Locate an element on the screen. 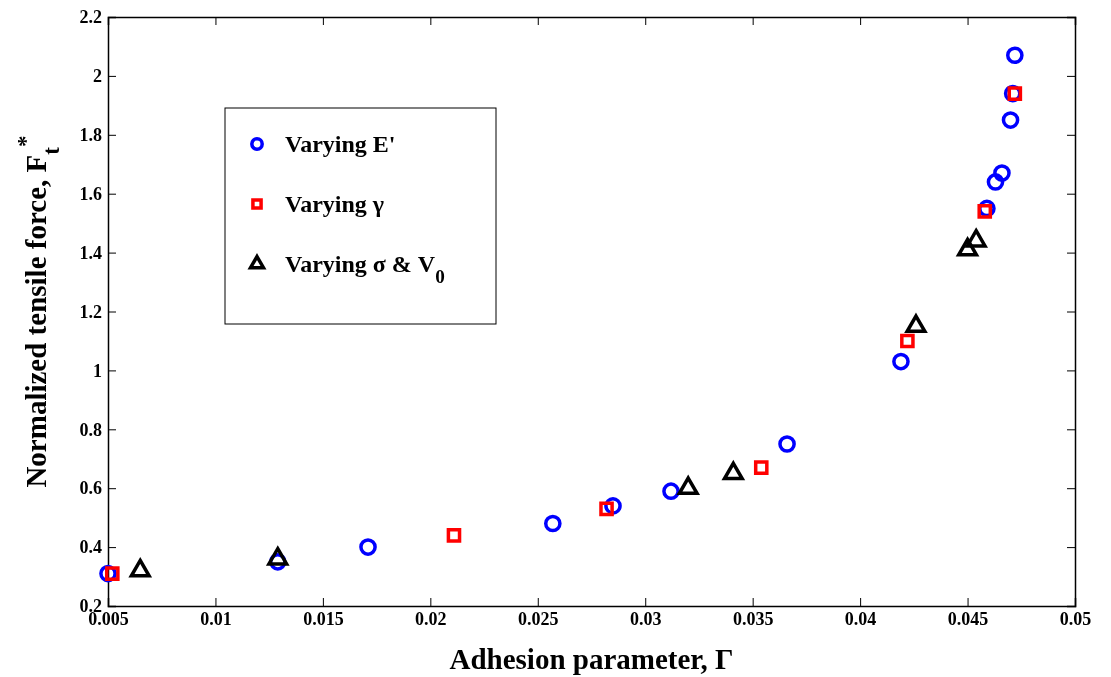 Image resolution: width=1111 pixels, height=677 pixels. x-tick-label: 0.03 is located at coordinates (645, 618).